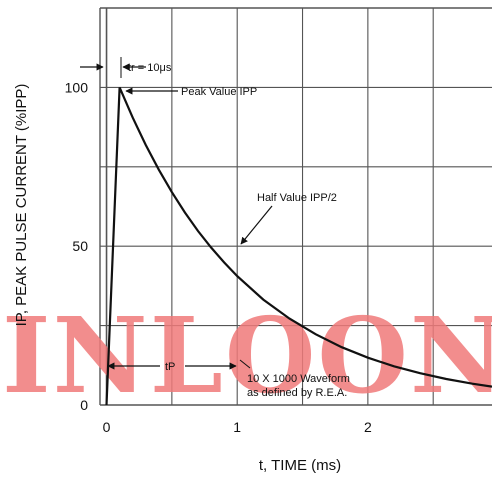 The height and width of the screenshot is (478, 492). What do you see at coordinates (80, 246) in the screenshot?
I see `y-tick-label-50: 50` at bounding box center [80, 246].